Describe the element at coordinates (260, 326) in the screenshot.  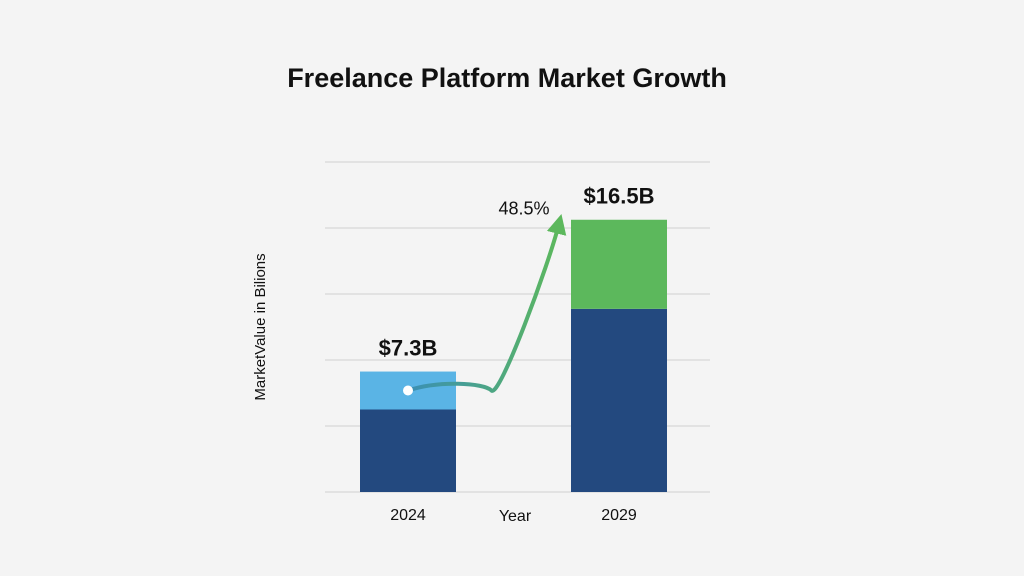
I see `y-axis-label: MarketValue in Bilions` at that location.